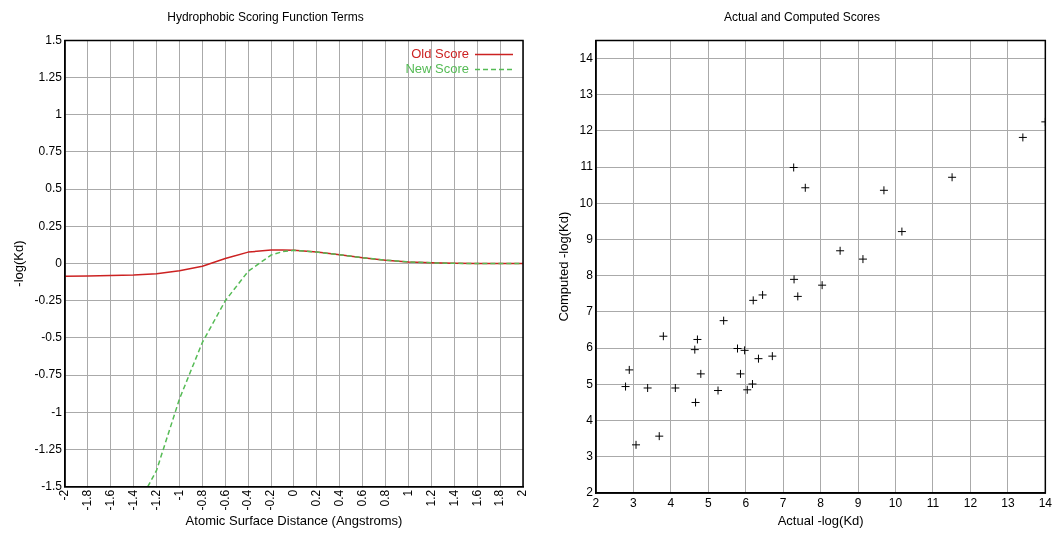 Image resolution: width=1055 pixels, height=533 pixels. Describe the element at coordinates (50, 151) in the screenshot. I see `y-tick-label: 0.75` at that location.